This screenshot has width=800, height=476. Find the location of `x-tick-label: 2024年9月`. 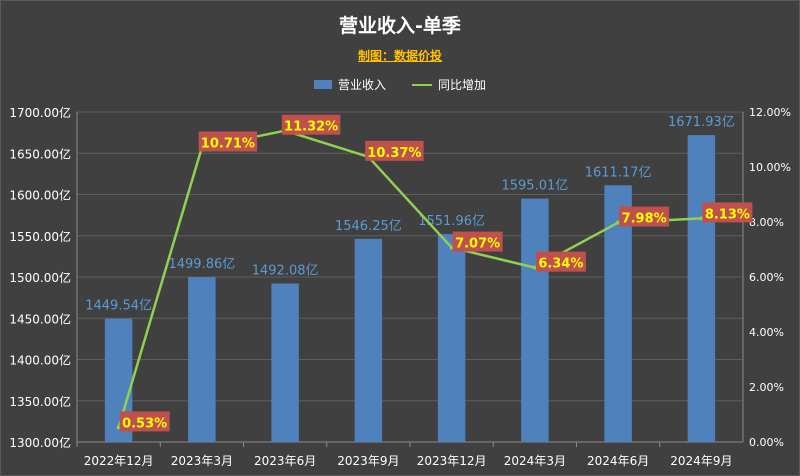

x-tick-label: 2024年9月 is located at coordinates (701, 461).